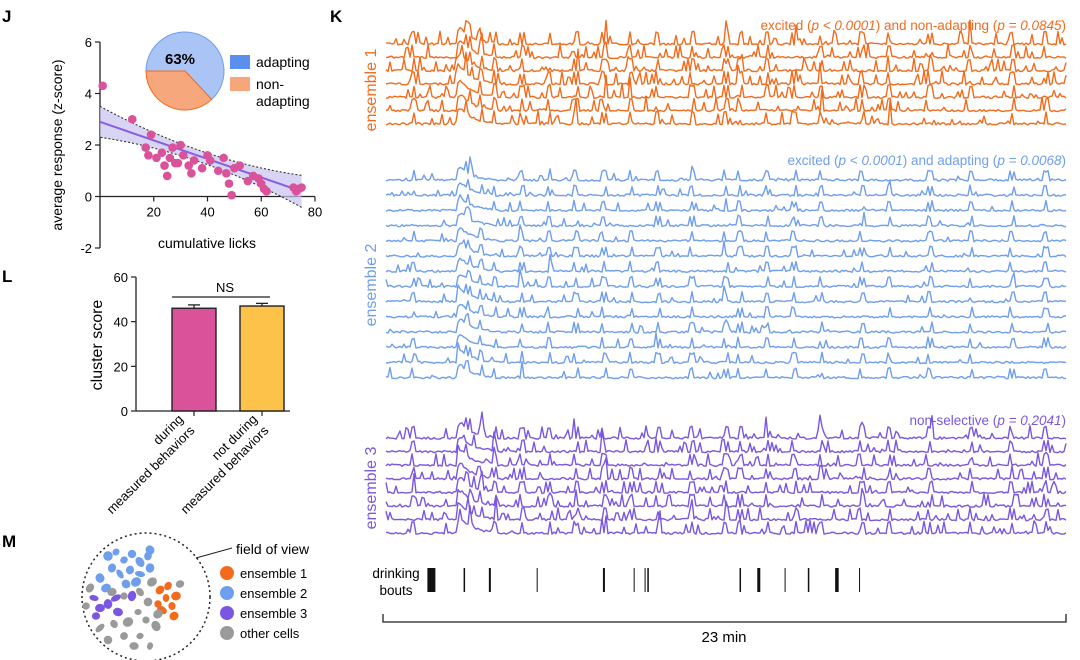 This screenshot has width=1080, height=660. What do you see at coordinates (9, 541) in the screenshot?
I see `panel-label-m: M` at bounding box center [9, 541].